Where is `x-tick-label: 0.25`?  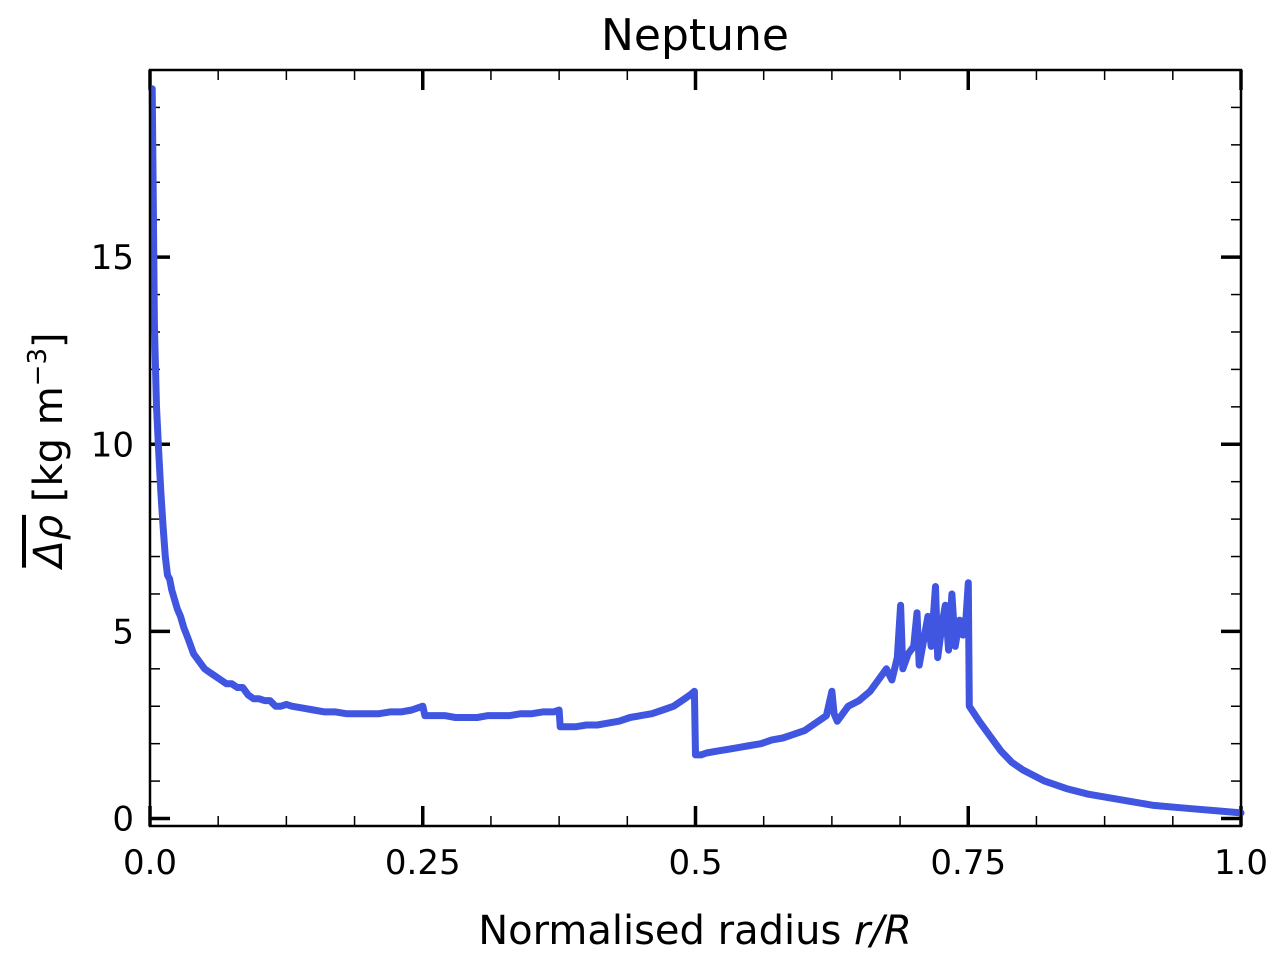 x-tick-label: 0.25 is located at coordinates (423, 863).